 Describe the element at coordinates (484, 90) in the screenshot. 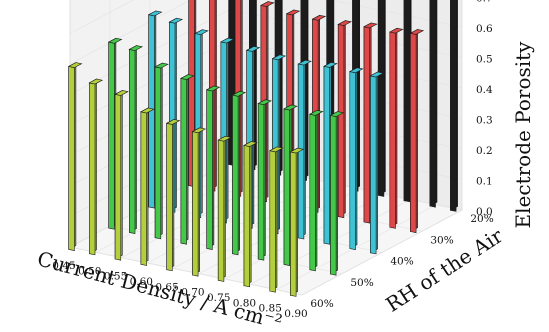

I see `z-tick-label: 0.4` at that location.